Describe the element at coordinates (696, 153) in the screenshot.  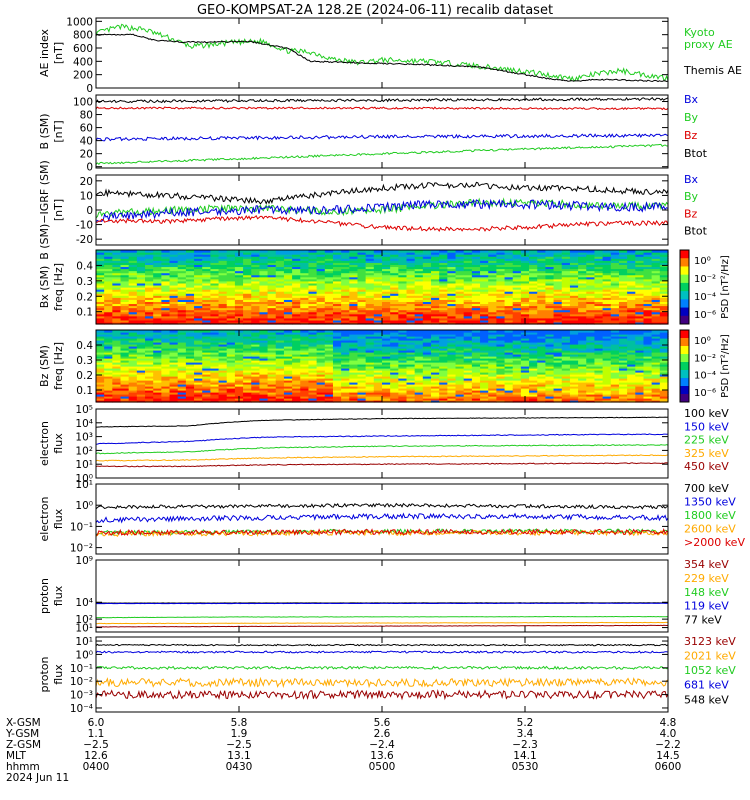
I see `legend-entry: Btot` at that location.